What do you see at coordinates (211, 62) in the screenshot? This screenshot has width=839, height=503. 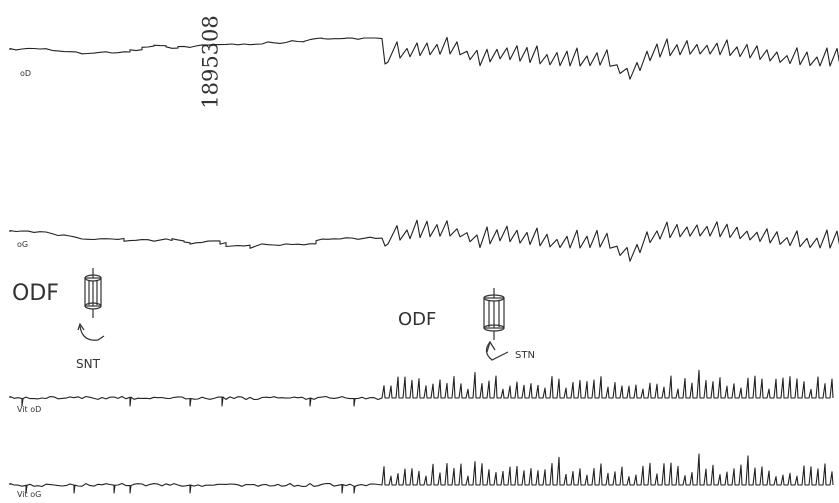 I see `stamp: 1895308` at bounding box center [211, 62].